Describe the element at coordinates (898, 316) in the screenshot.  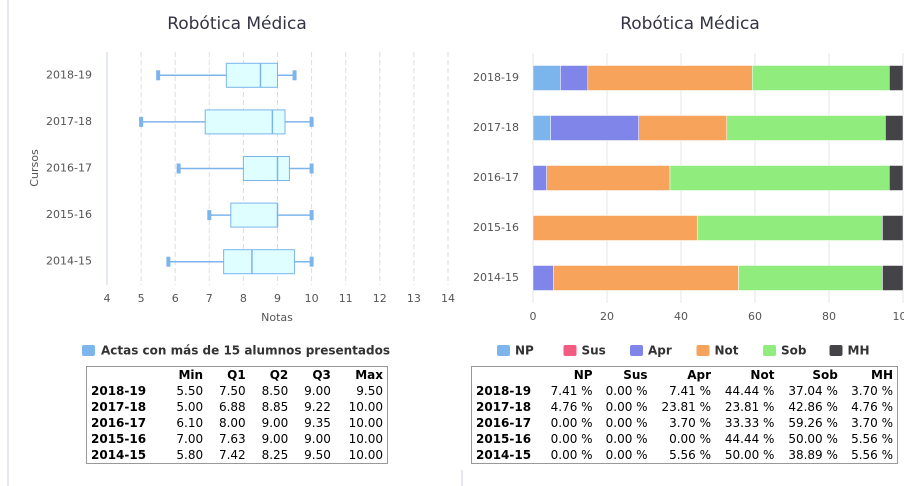
I see `x-tick-label: 100` at that location.